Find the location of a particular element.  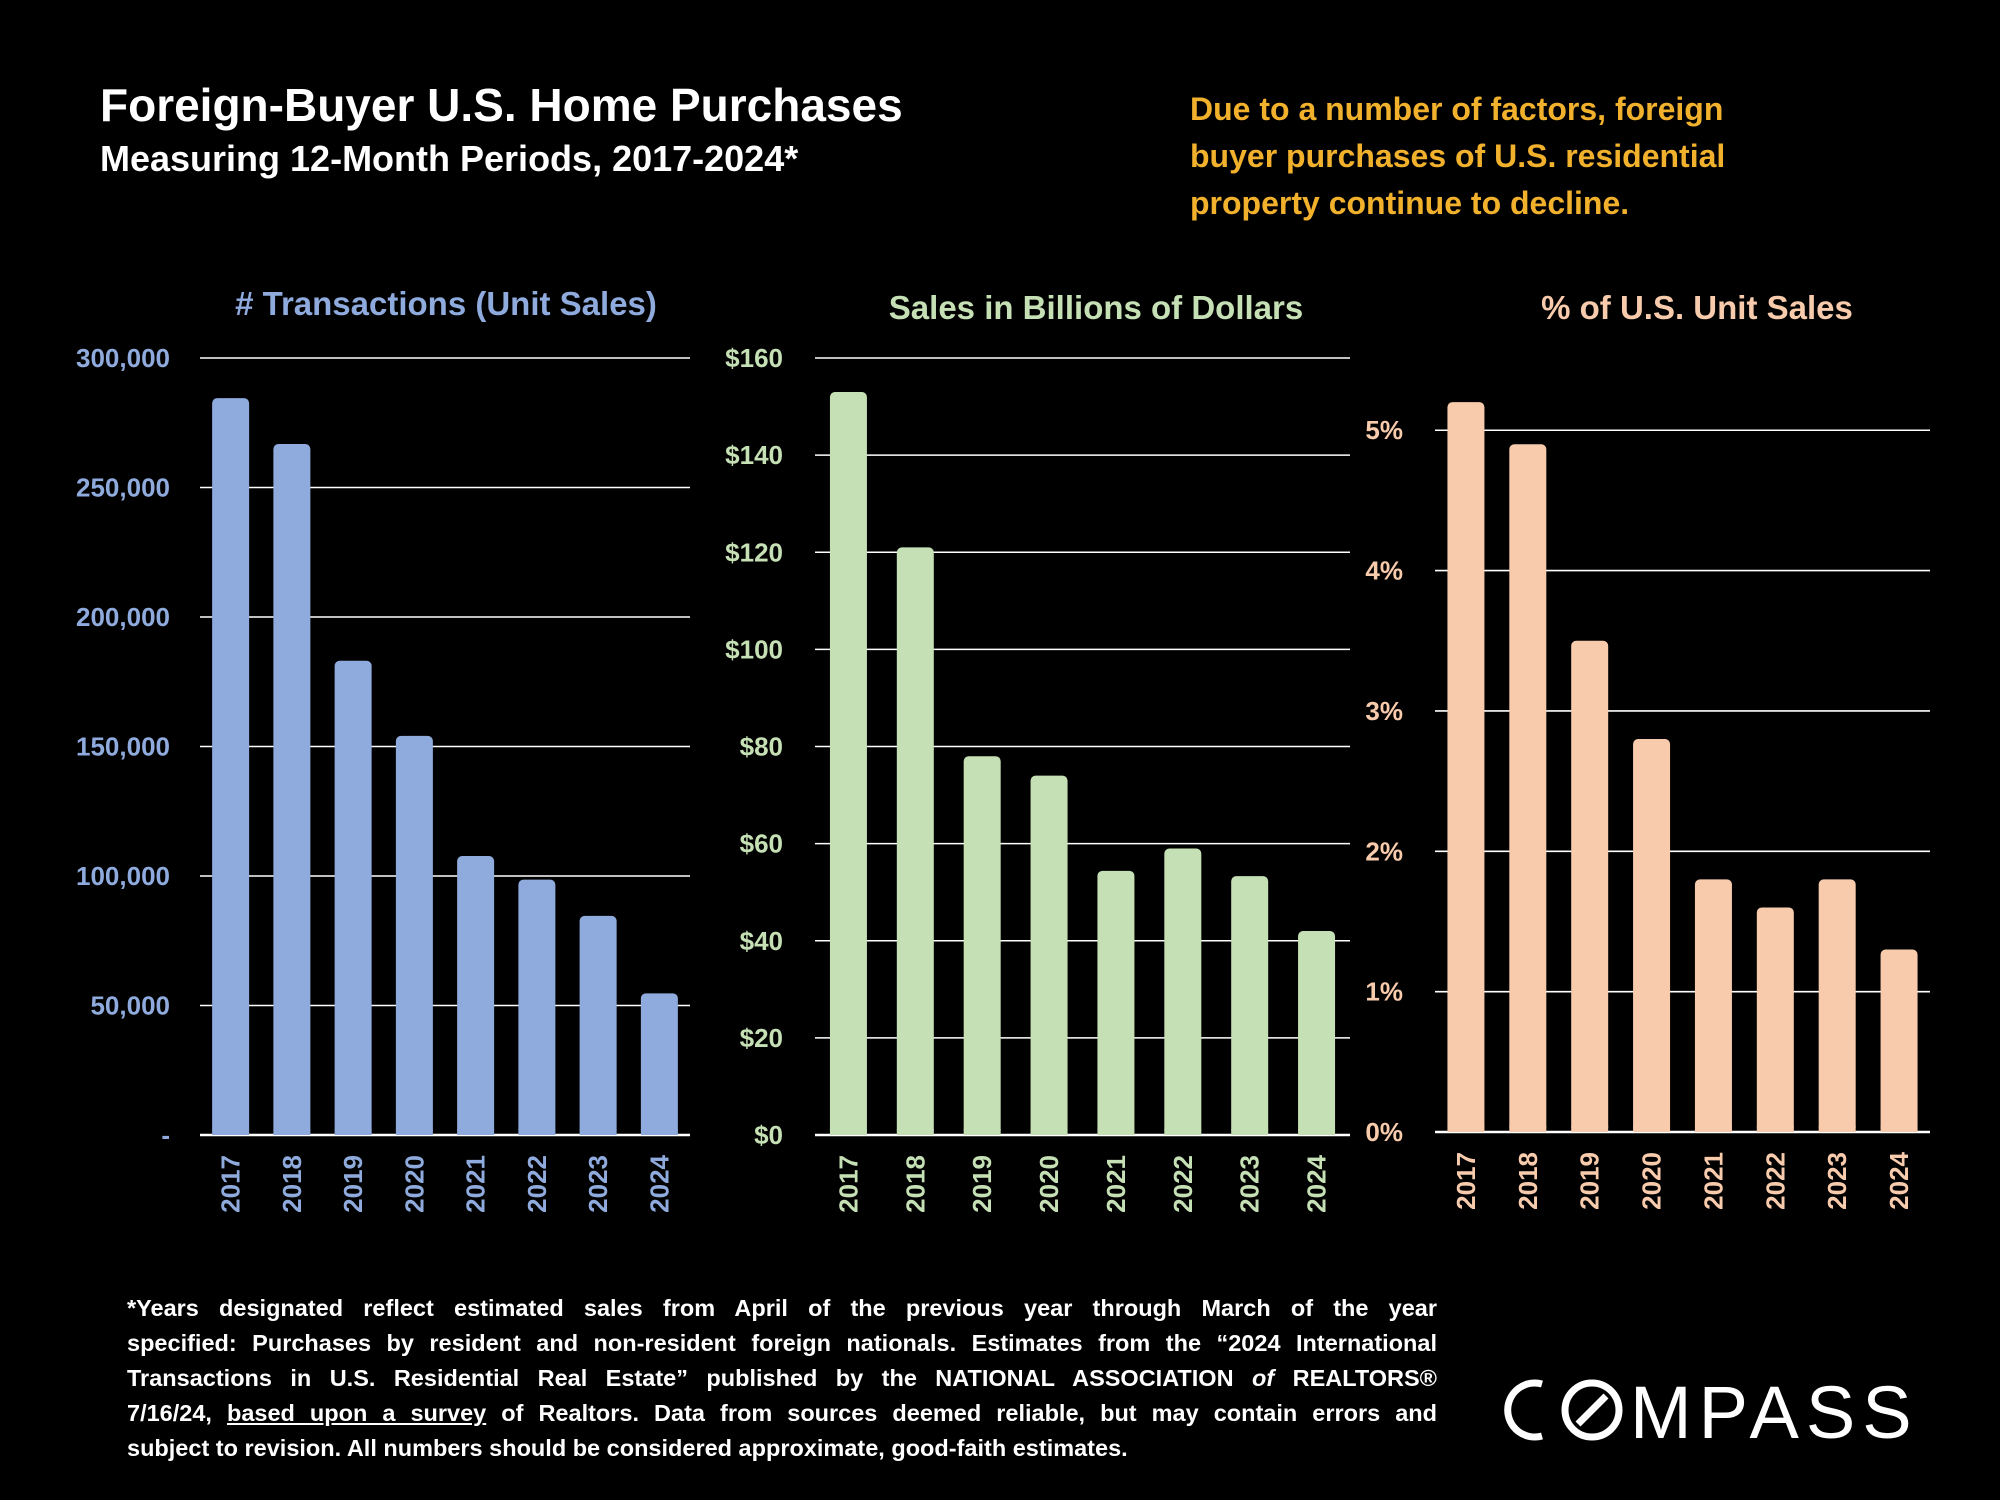

y-tick-label: 1% is located at coordinates (1384, 992).